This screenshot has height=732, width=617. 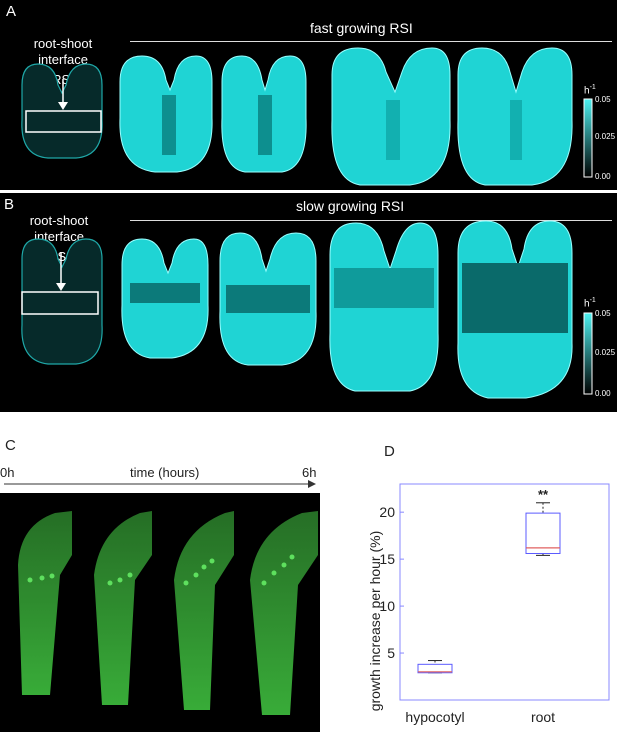 I want to click on panel-b-label: B, so click(x=9, y=204).